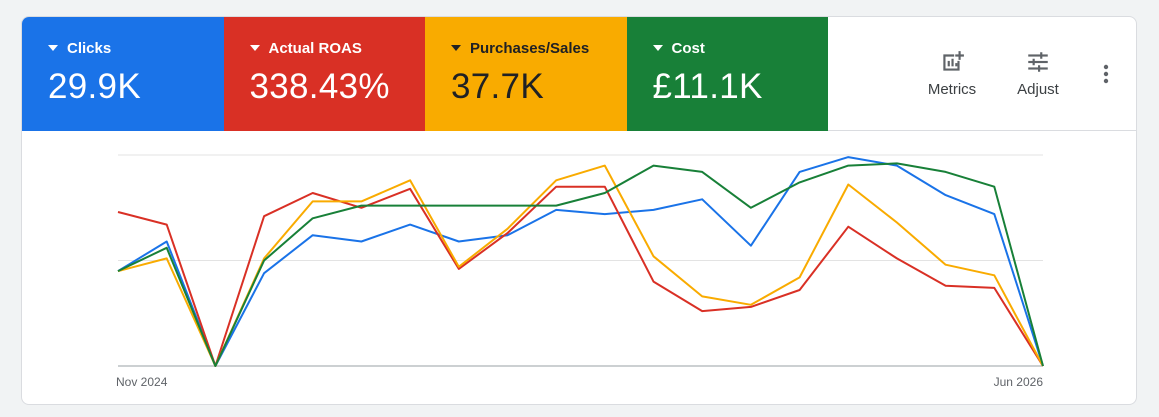 This screenshot has width=1159, height=417. I want to click on metric-label: Purchases/Sales, so click(530, 48).